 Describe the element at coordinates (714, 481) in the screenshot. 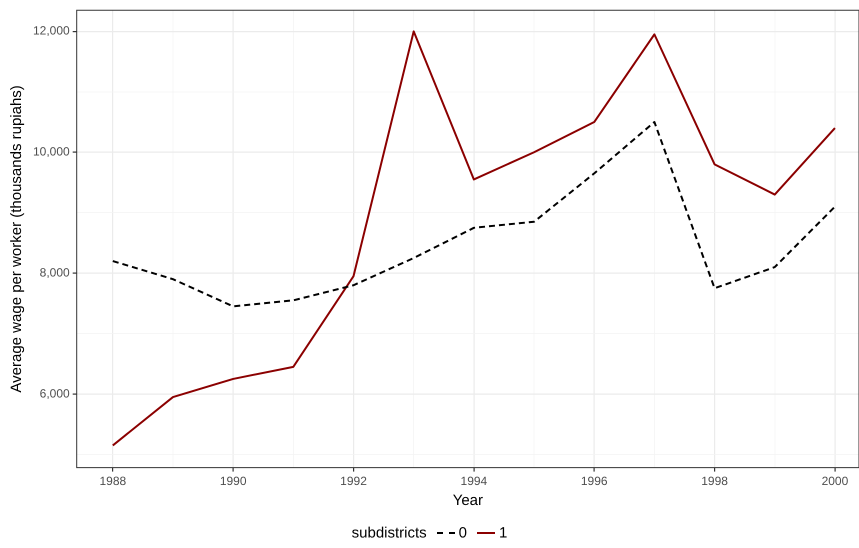

I see `x-tick-label: 1998` at that location.